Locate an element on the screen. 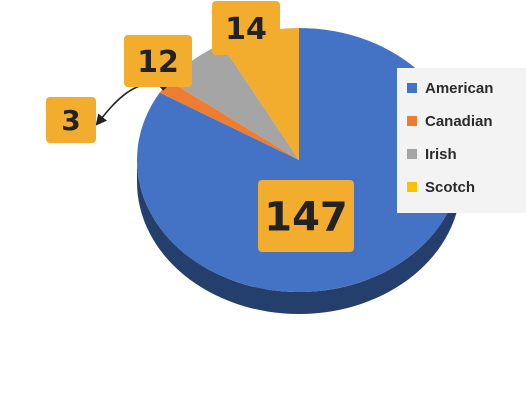 The height and width of the screenshot is (411, 526). legend-swatch-irish is located at coordinates (412, 154).